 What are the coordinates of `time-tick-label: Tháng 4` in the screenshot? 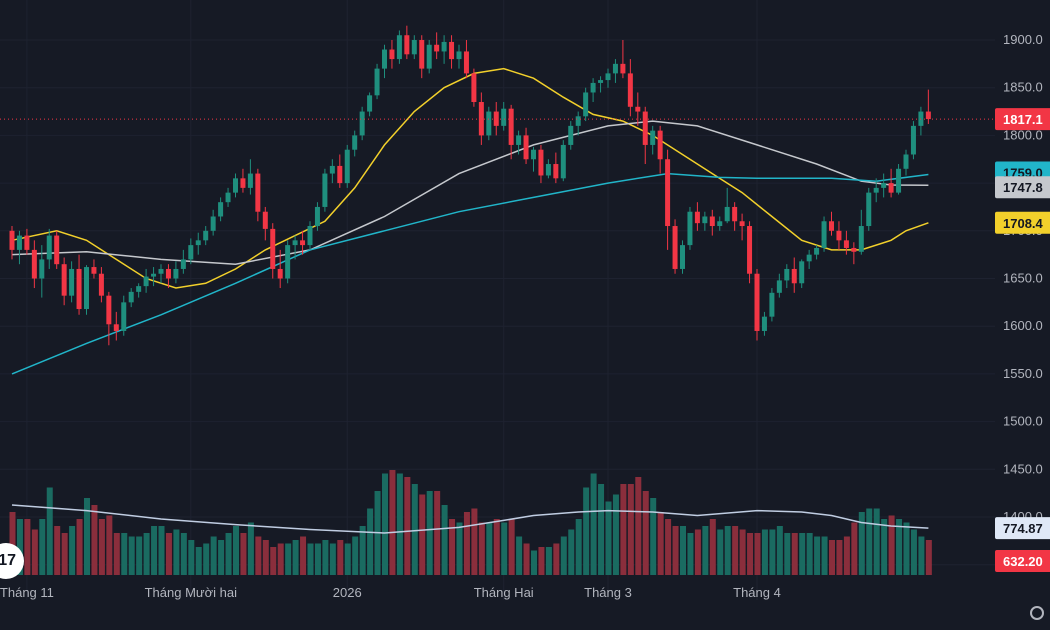 It's located at (757, 592).